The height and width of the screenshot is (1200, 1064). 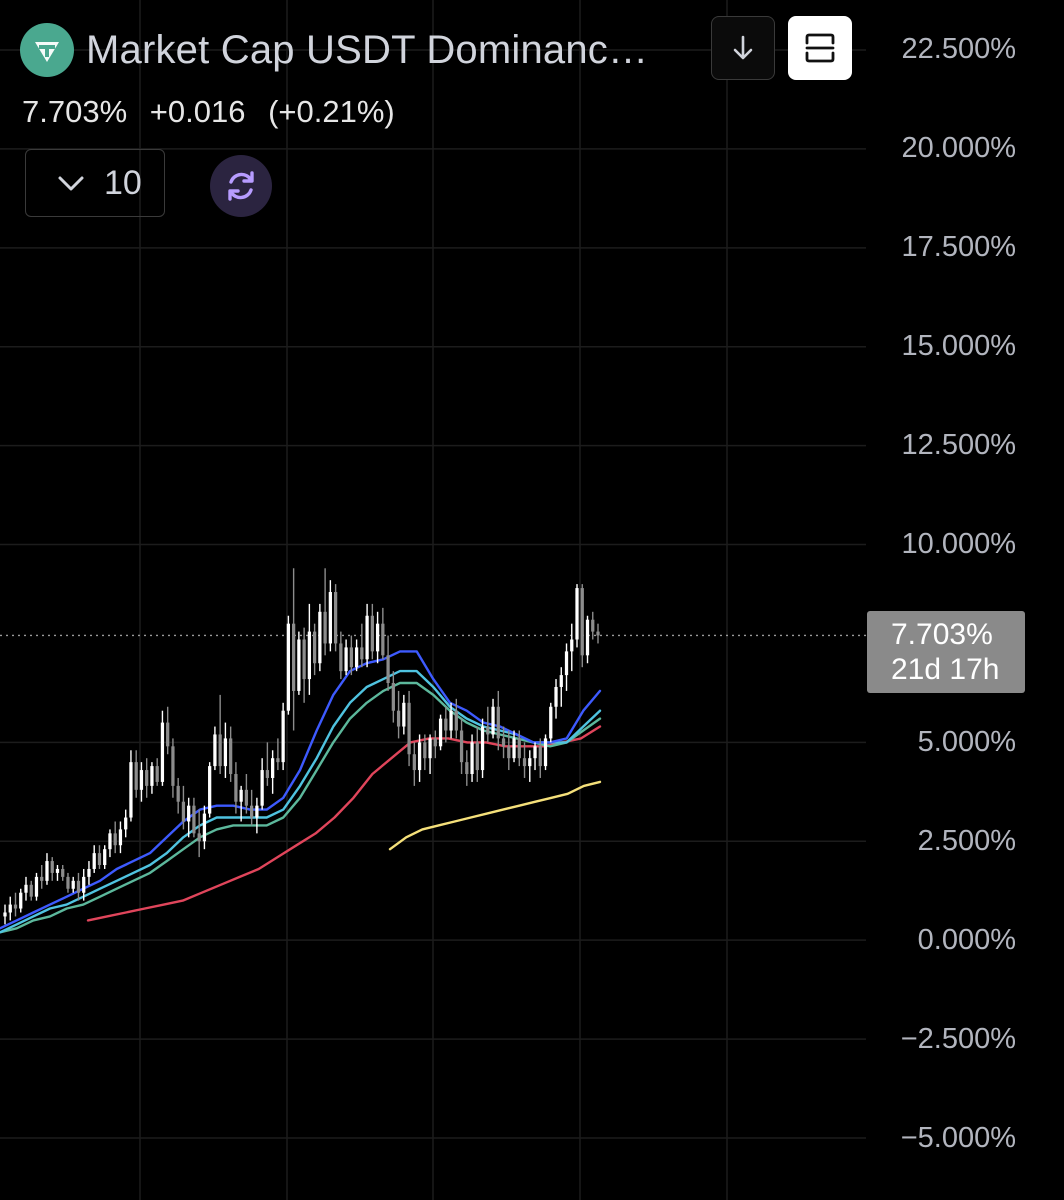 What do you see at coordinates (942, 634) in the screenshot?
I see `price-tag-value: 7.703%` at bounding box center [942, 634].